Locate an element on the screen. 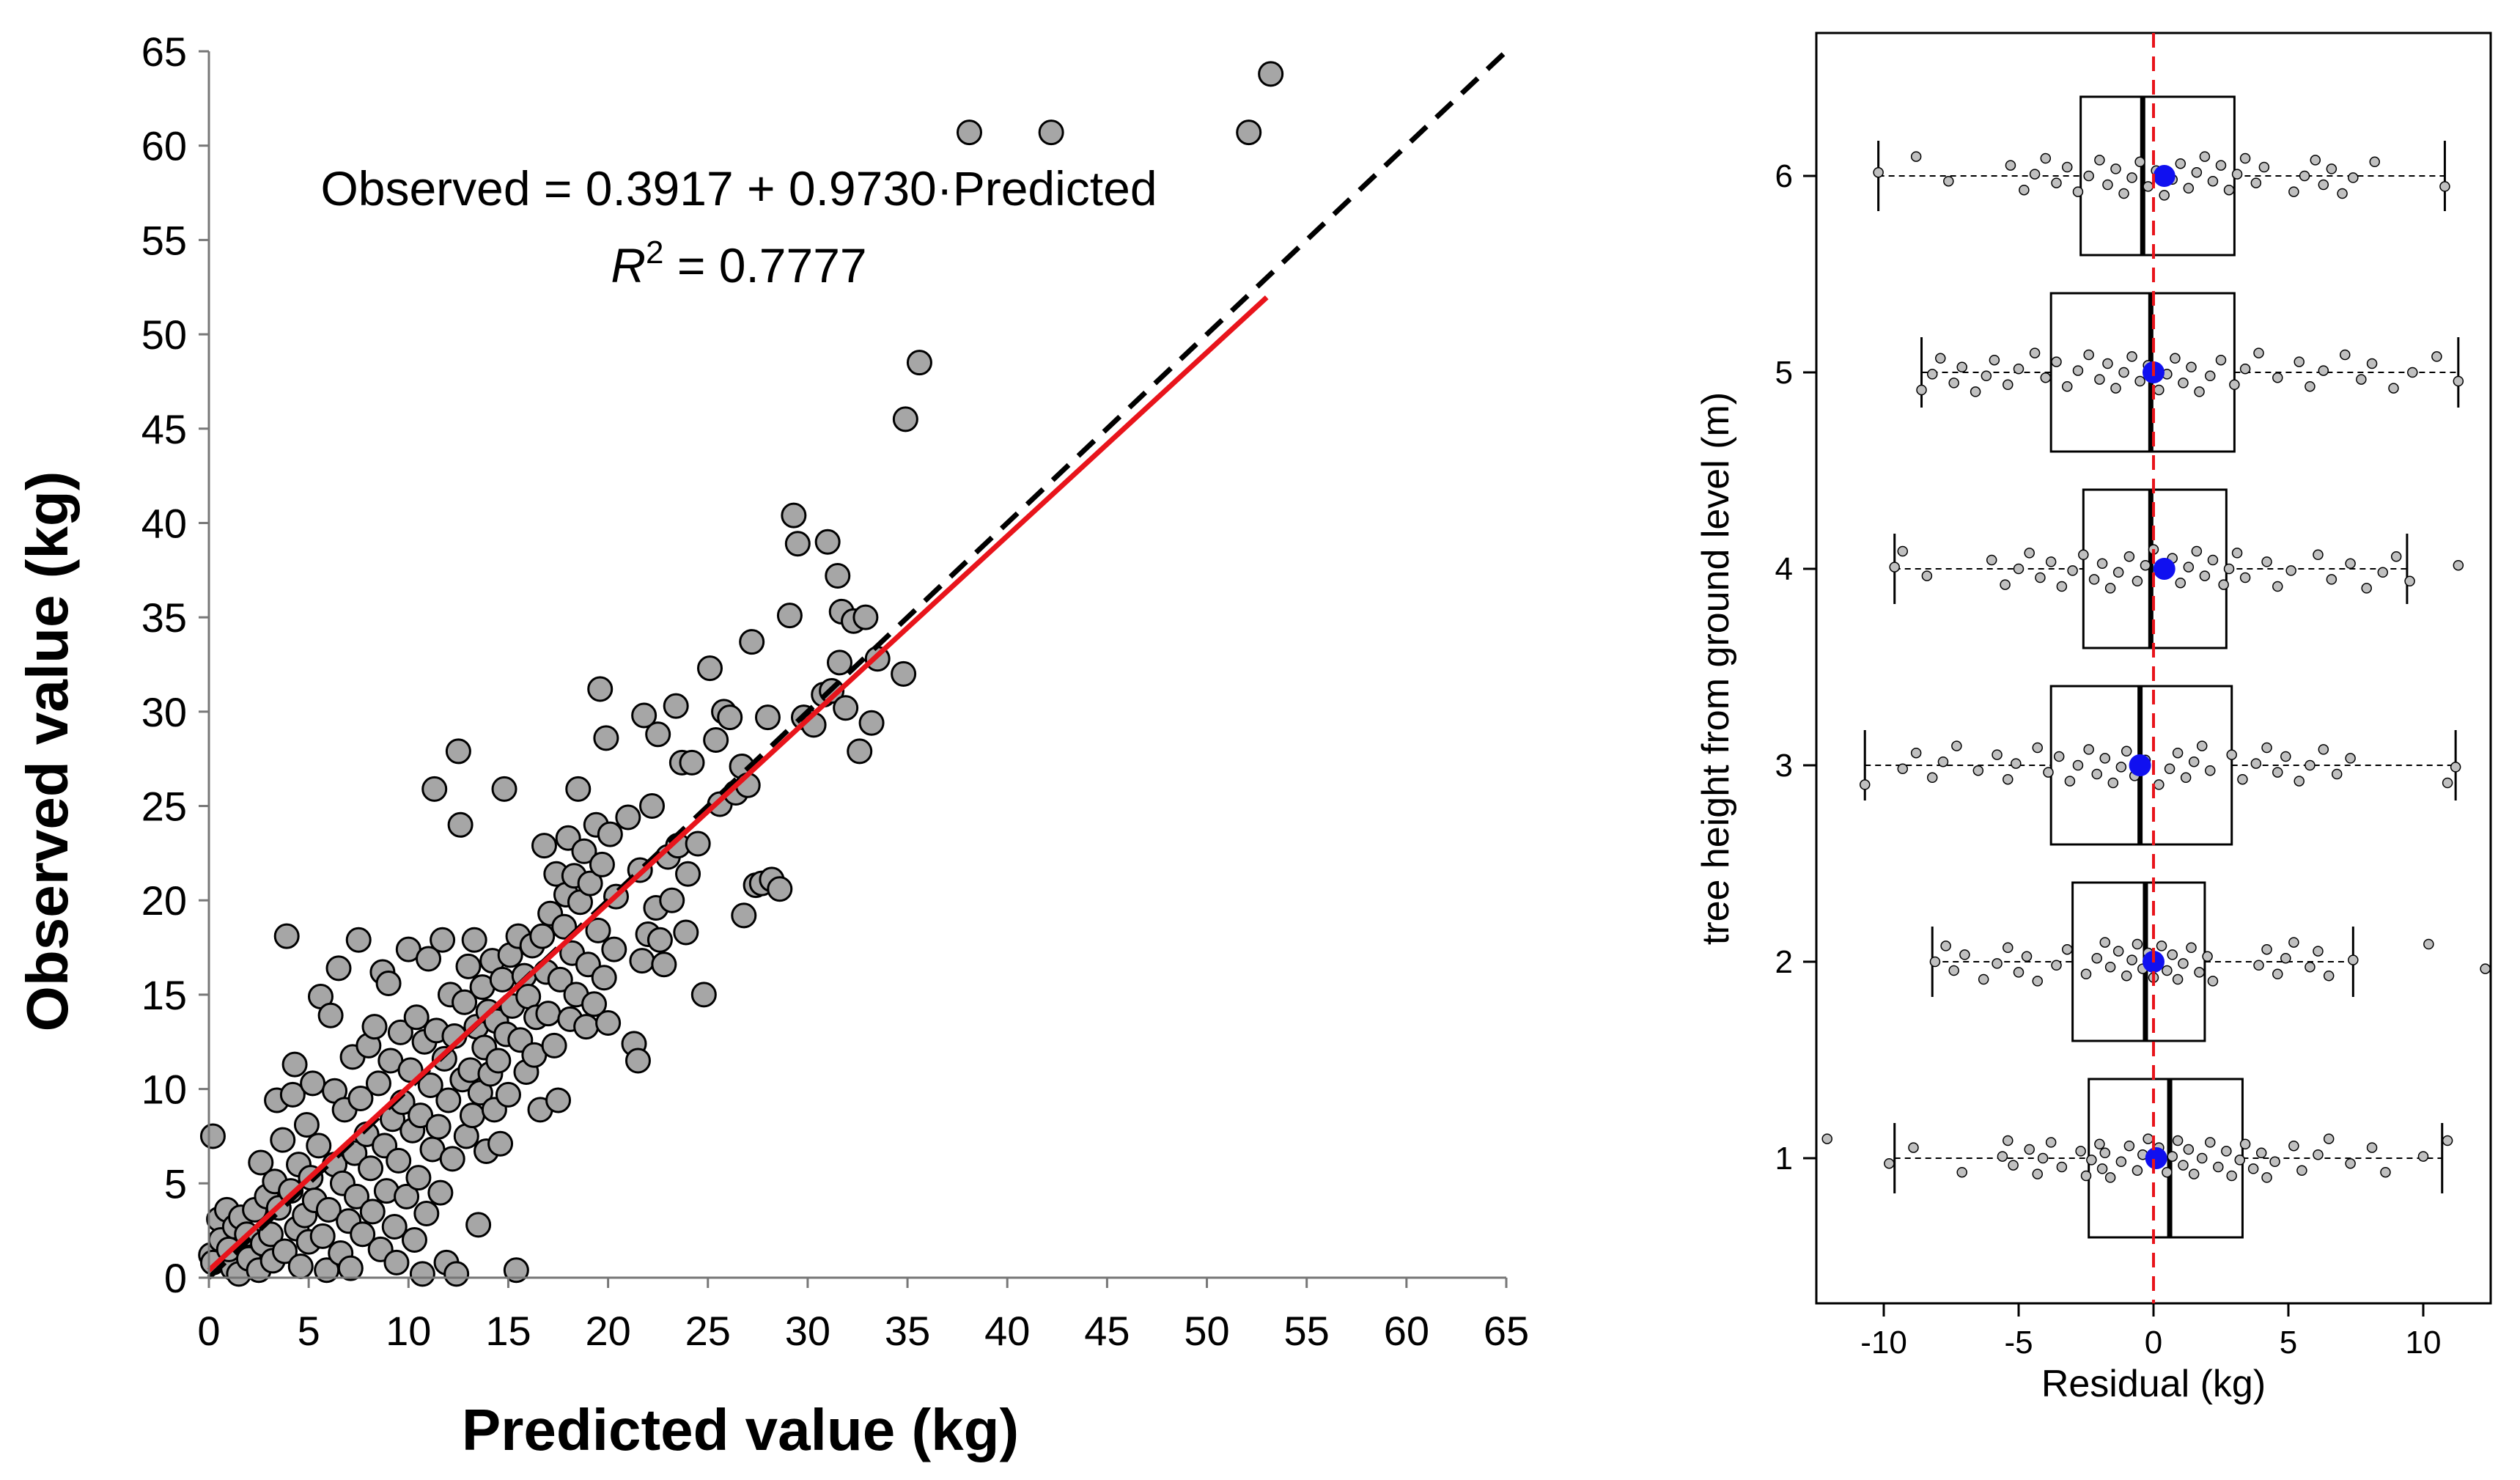  y-tick-label: 4 is located at coordinates (1784, 569).